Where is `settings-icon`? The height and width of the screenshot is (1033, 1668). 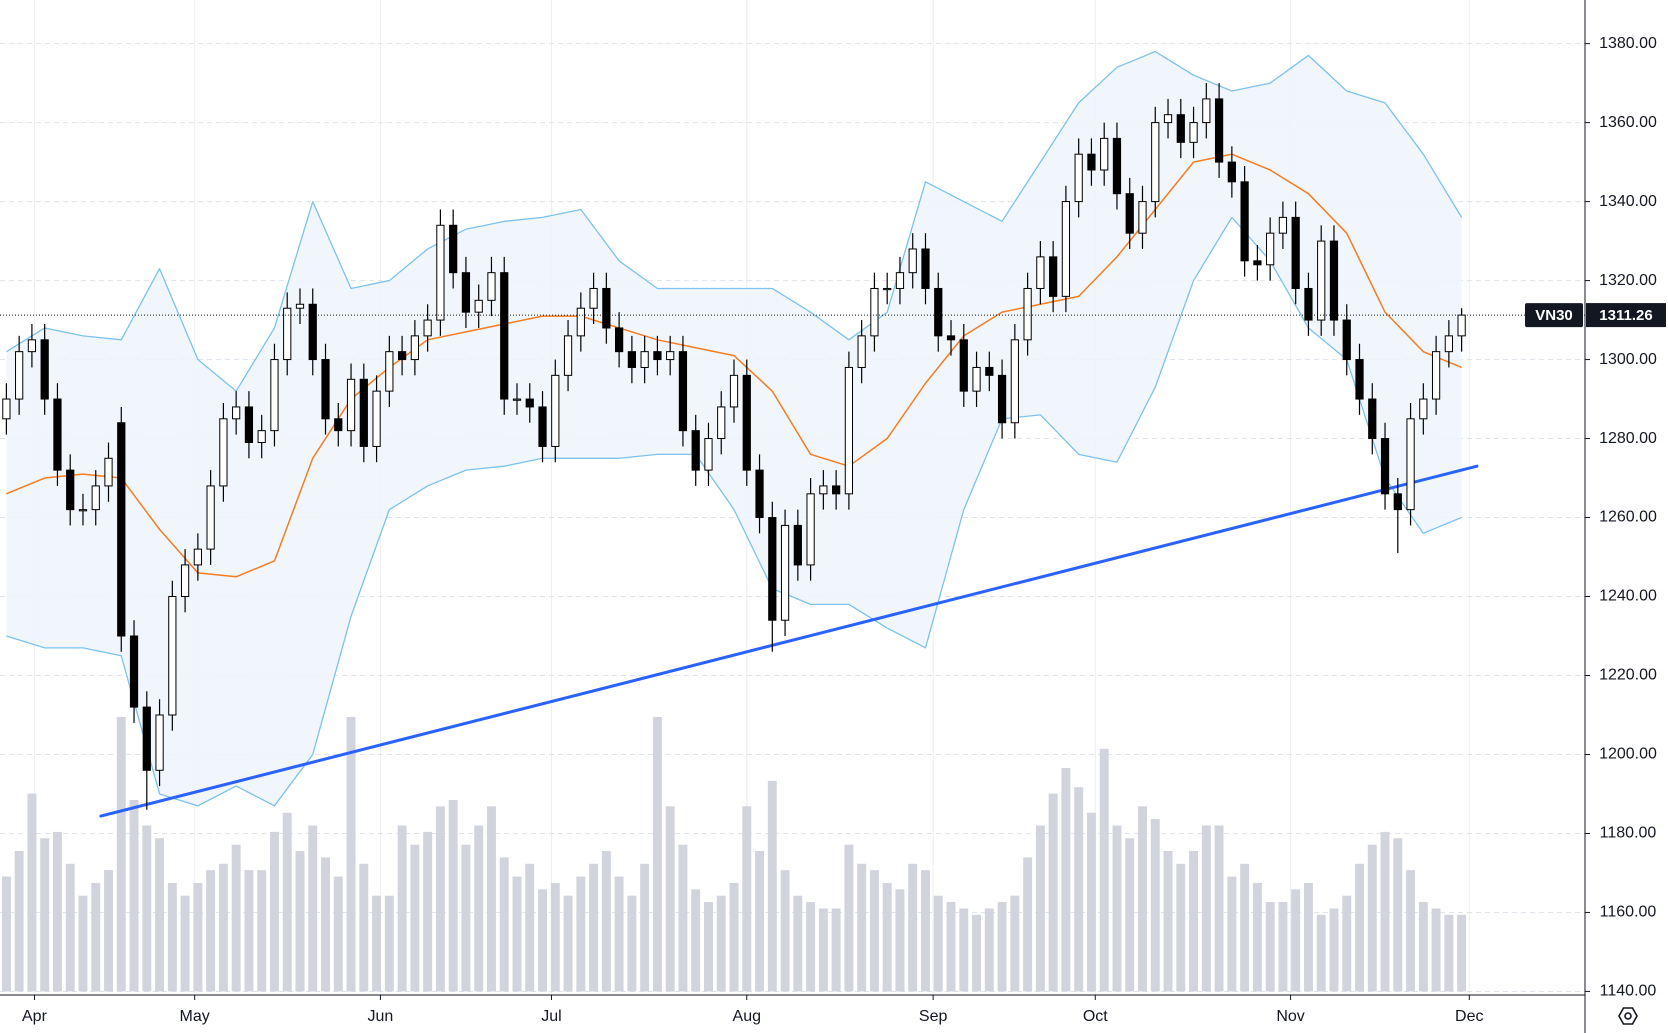
settings-icon is located at coordinates (1628, 1016).